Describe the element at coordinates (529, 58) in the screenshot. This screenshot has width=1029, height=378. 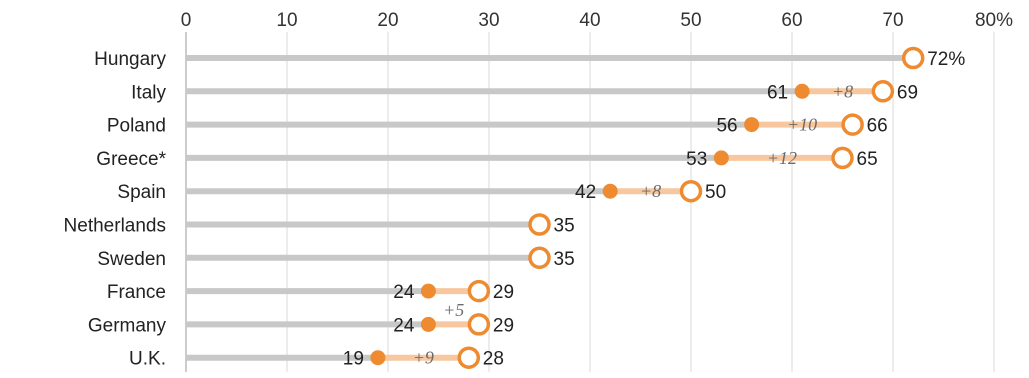
I see `chart-row: Hungary 72%` at that location.